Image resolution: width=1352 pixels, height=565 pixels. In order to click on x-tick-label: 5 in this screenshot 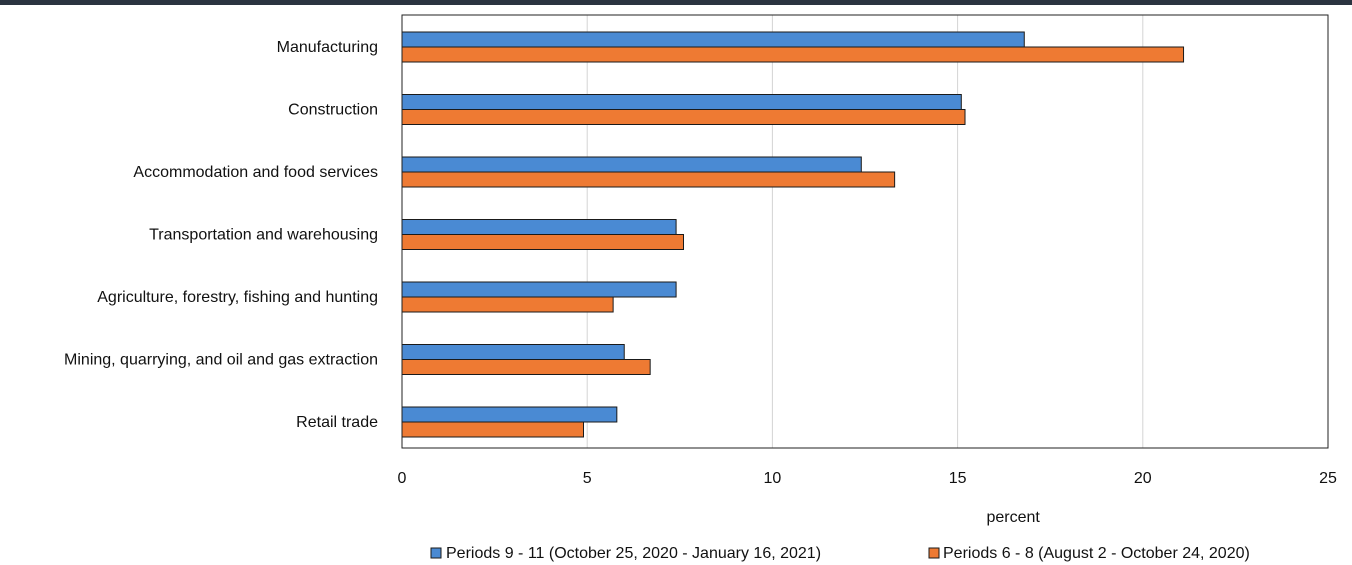, I will do `click(587, 478)`.